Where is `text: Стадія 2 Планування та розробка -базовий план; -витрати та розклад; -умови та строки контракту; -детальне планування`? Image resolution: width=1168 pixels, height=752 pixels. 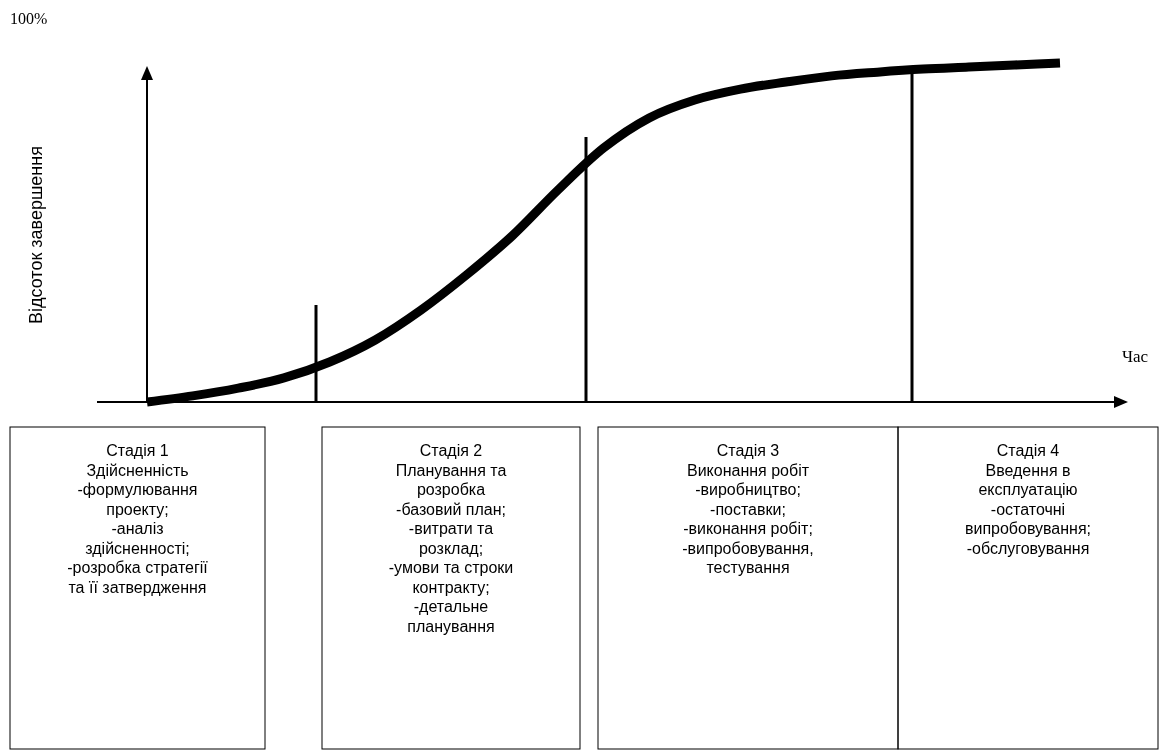 text: Стадія 2 Планування та розробка -базовий план; -витрати та розклад; -умови та строки контракту; -детальне планування is located at coordinates (451, 538).